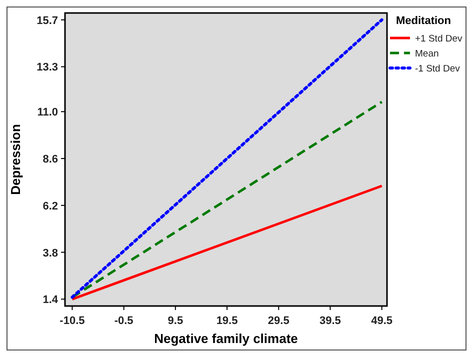  Describe the element at coordinates (50, 253) in the screenshot. I see `y-tick-label: 3.8` at that location.